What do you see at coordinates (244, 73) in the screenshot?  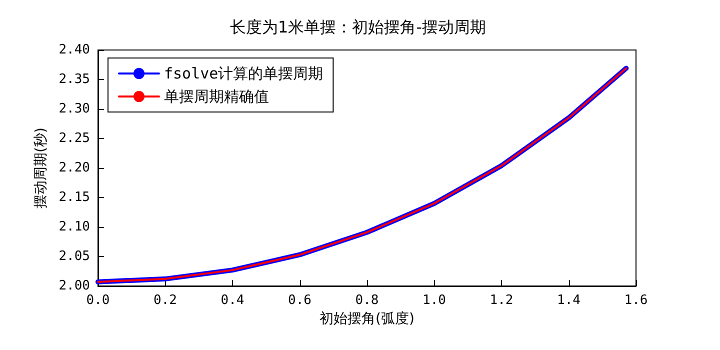 I see `legend-label: fsolve计算的单摆周期` at bounding box center [244, 73].